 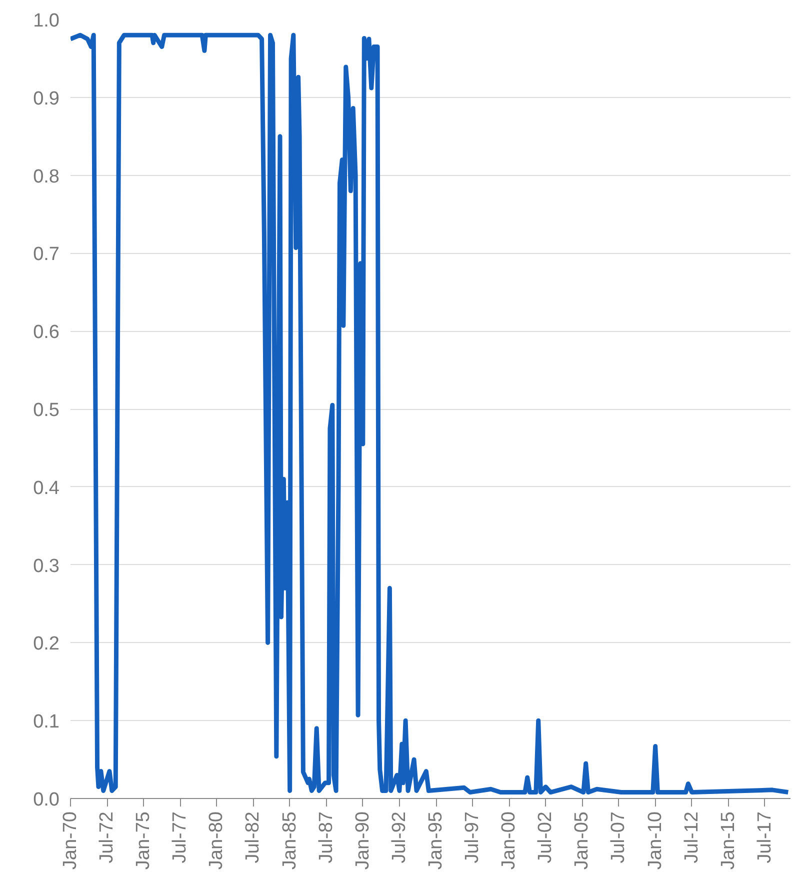 I want to click on x-tick-label: Jan-10, so click(x=655, y=840).